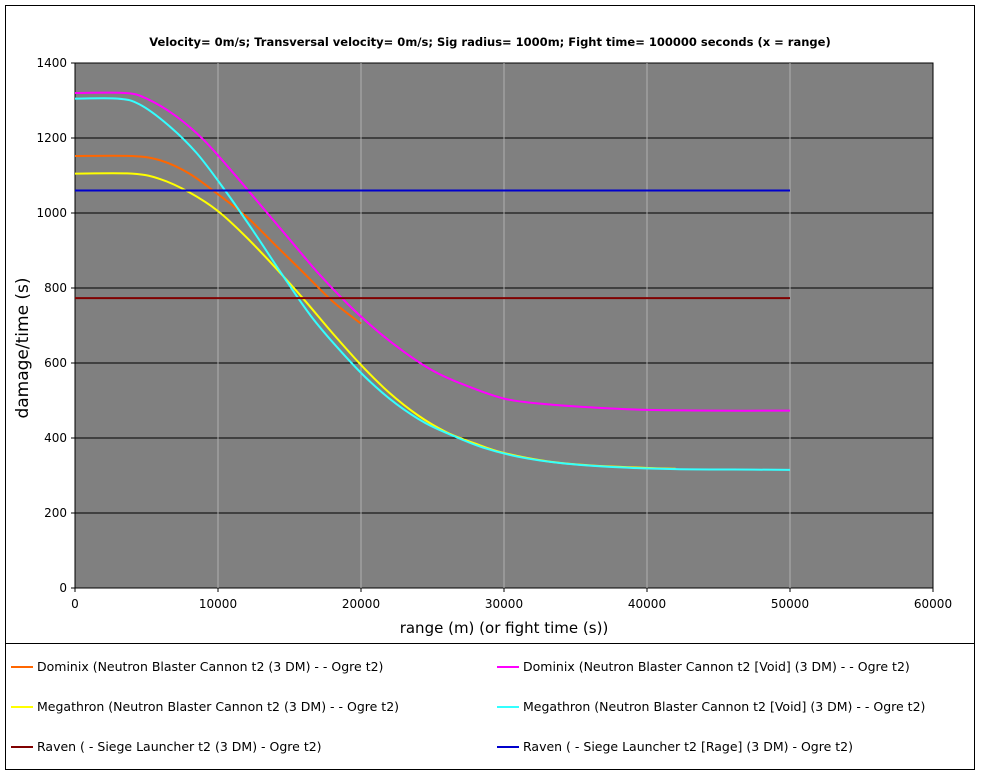 Image resolution: width=982 pixels, height=775 pixels. What do you see at coordinates (51, 213) in the screenshot?
I see `y-tick-label: 1000` at bounding box center [51, 213].